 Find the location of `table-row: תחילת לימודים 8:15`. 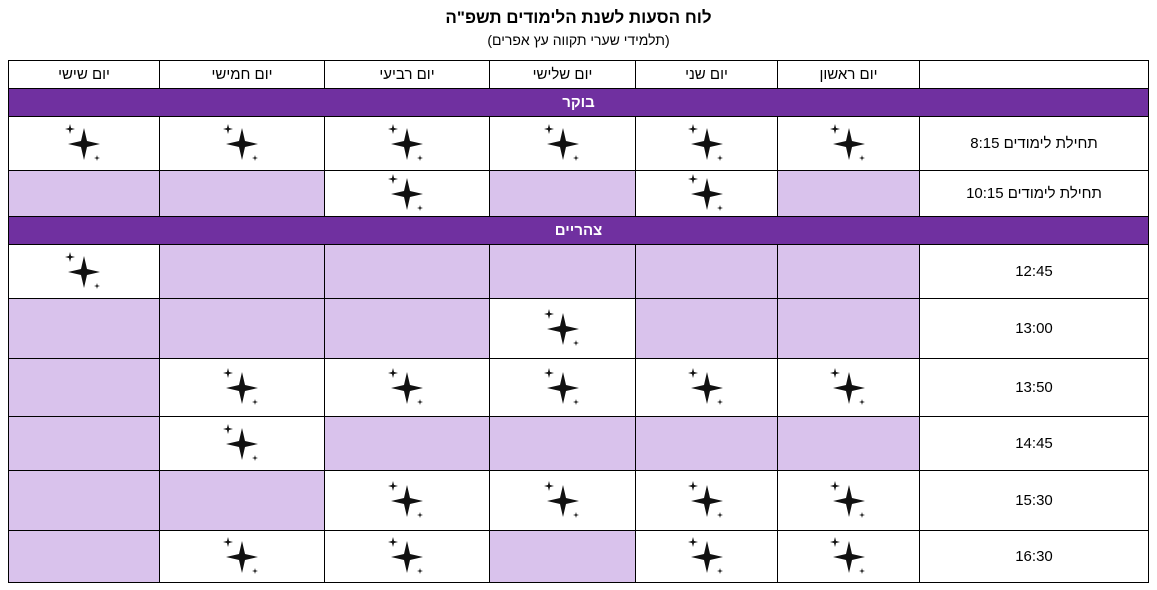

table-row: תחילת לימודים 8:15 is located at coordinates (578, 143).